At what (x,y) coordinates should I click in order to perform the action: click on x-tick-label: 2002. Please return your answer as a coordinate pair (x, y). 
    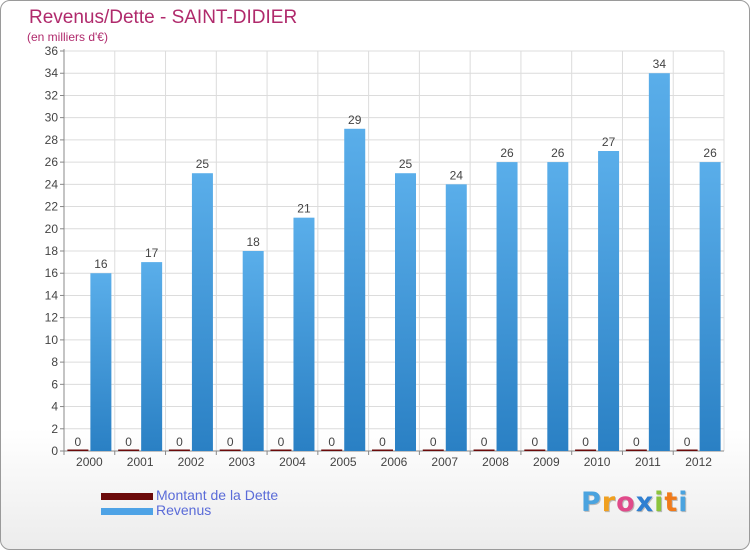
    Looking at the image, I should click on (191, 462).